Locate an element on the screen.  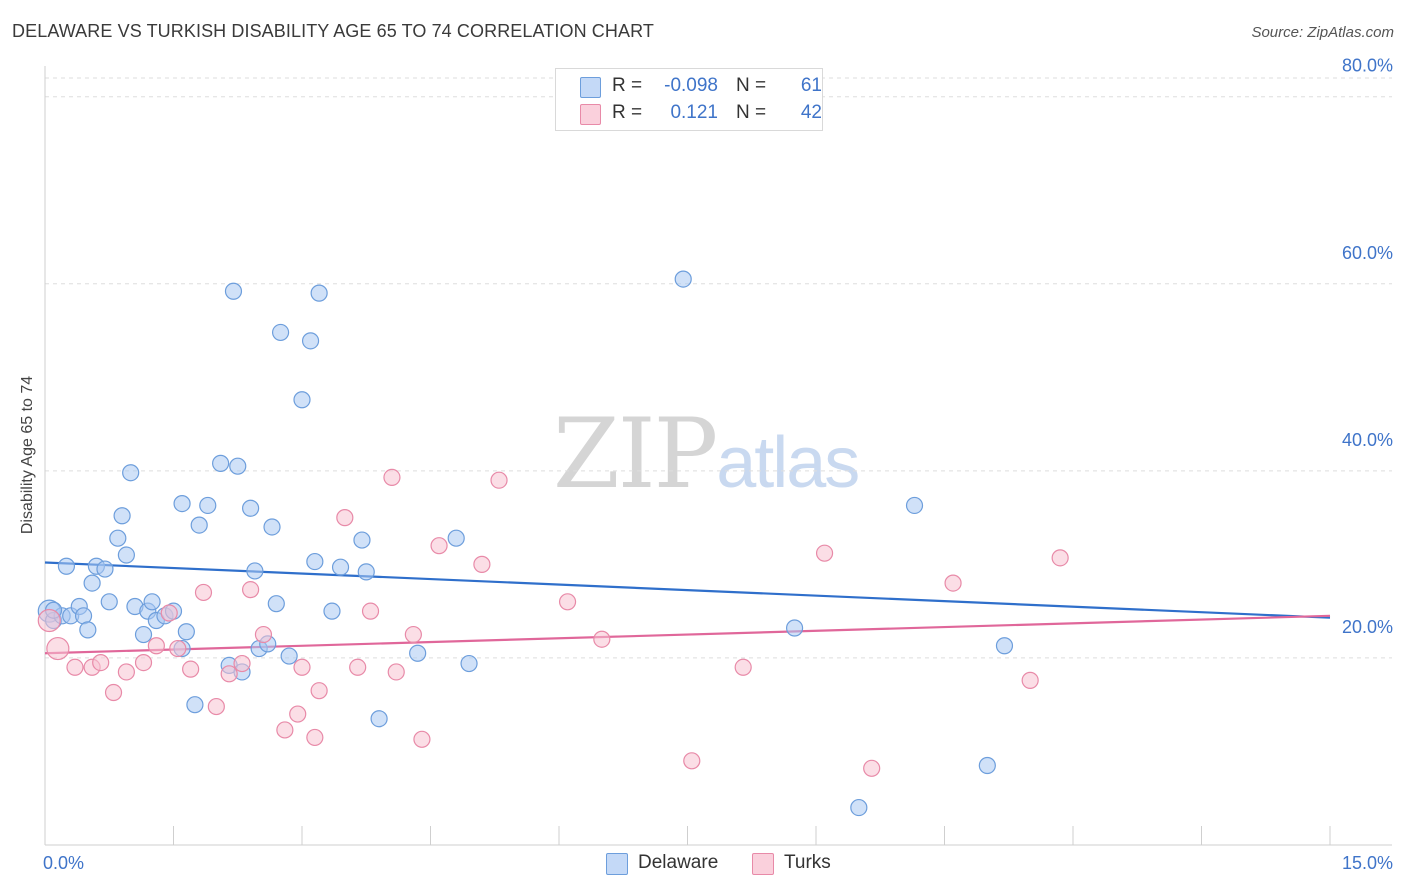
series-legend: Delaware Turks is located at coordinates (703, 865).